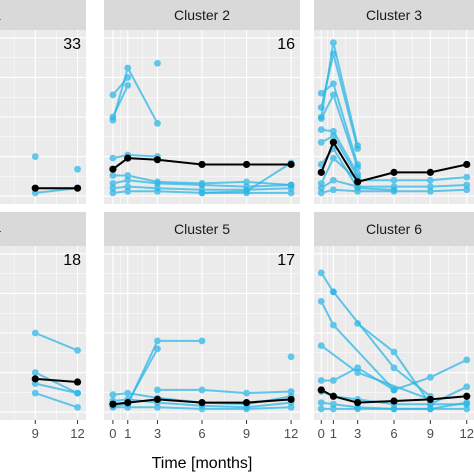 The image size is (474, 474). I want to click on cluster-count-label: 16, so click(286, 44).